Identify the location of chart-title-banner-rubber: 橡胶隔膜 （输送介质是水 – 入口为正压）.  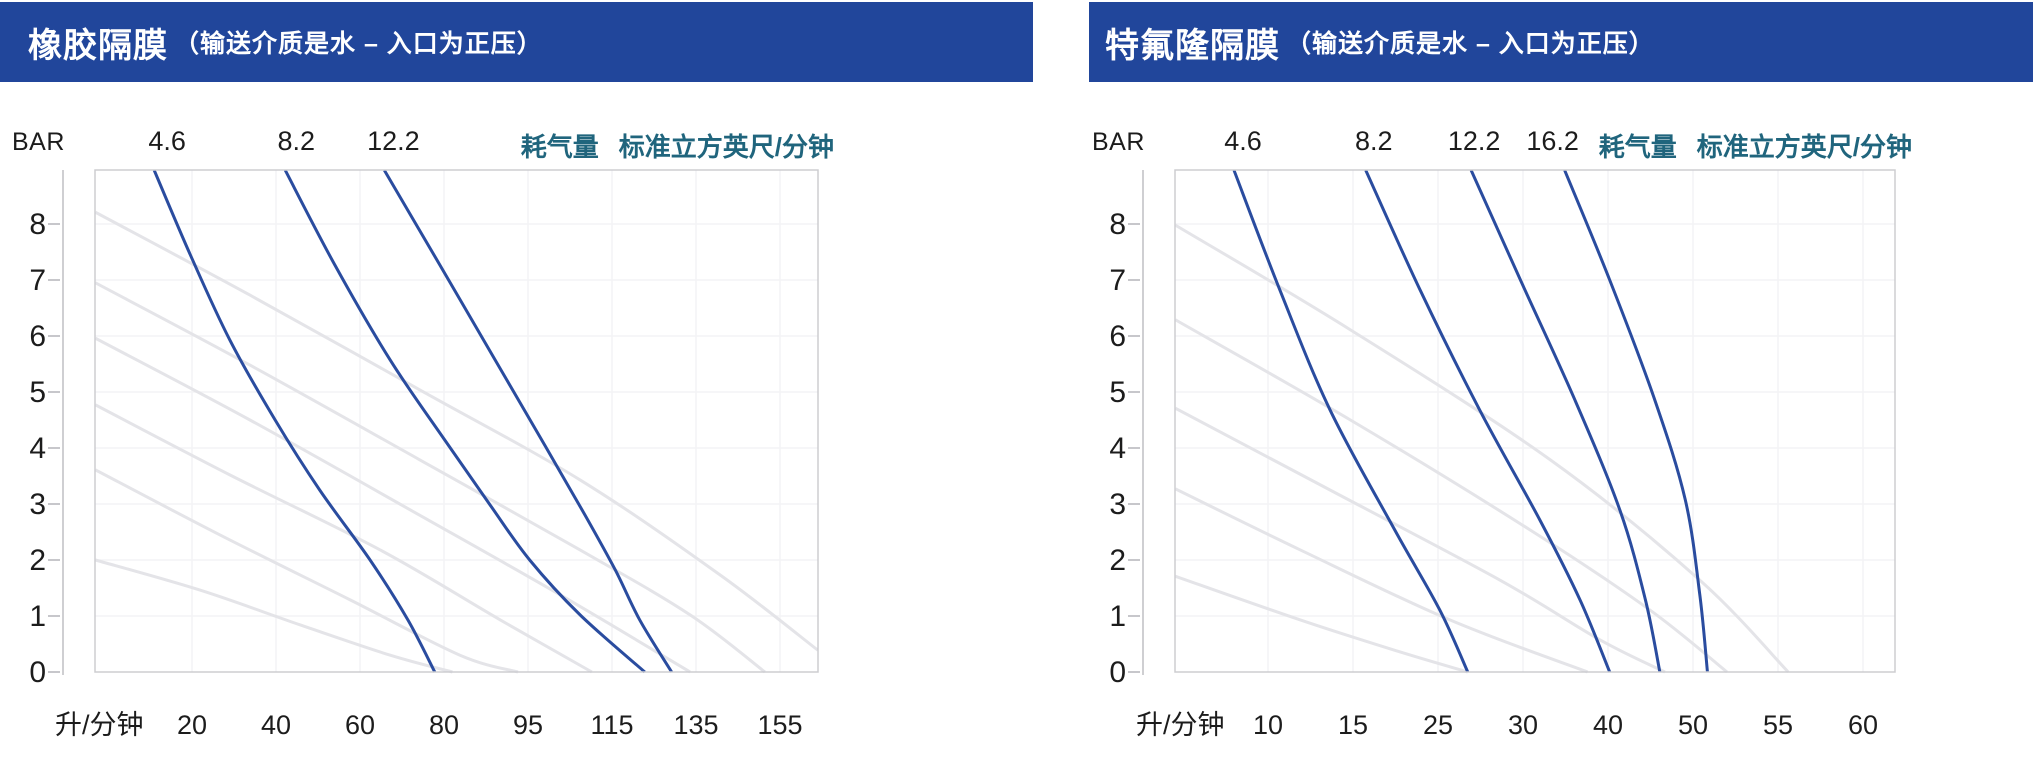
(516, 42).